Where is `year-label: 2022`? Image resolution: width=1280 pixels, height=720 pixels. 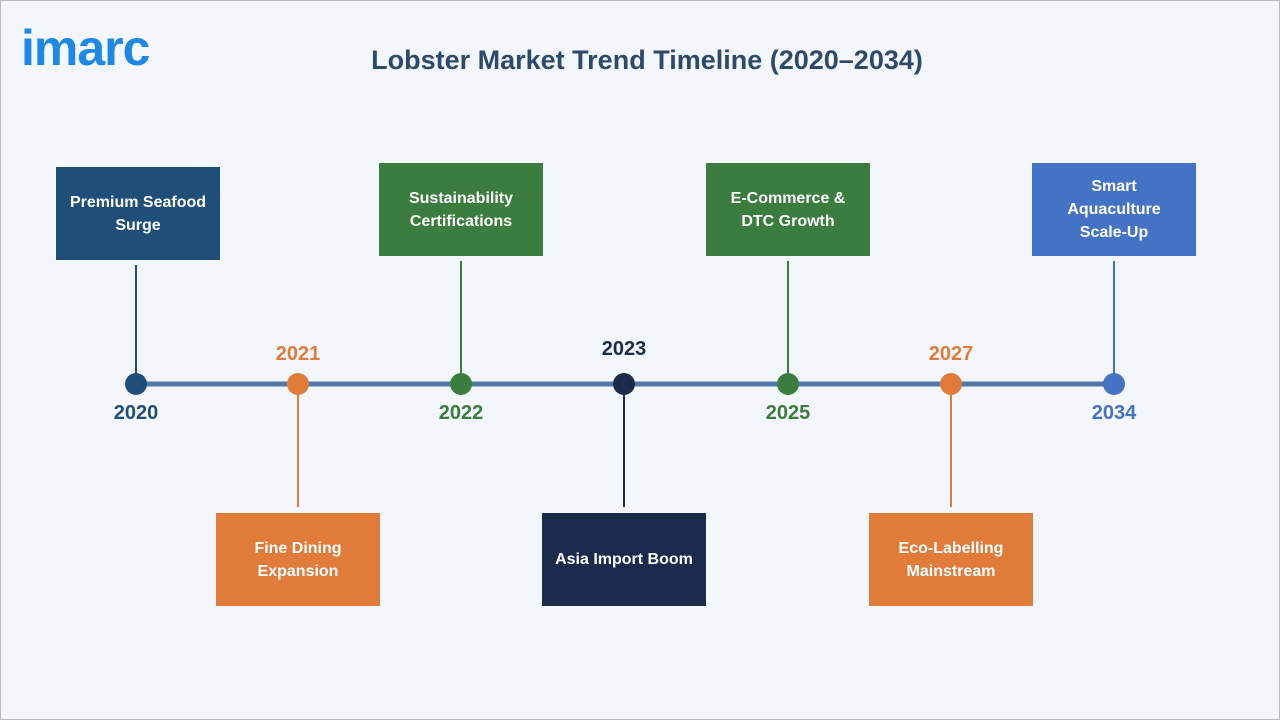
year-label: 2022 is located at coordinates (461, 413).